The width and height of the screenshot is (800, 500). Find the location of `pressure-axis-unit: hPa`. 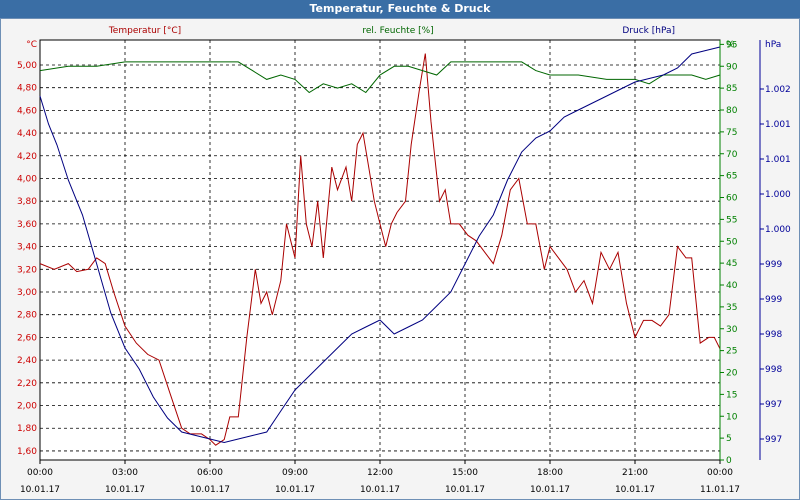

pressure-axis-unit: hPa is located at coordinates (773, 45).